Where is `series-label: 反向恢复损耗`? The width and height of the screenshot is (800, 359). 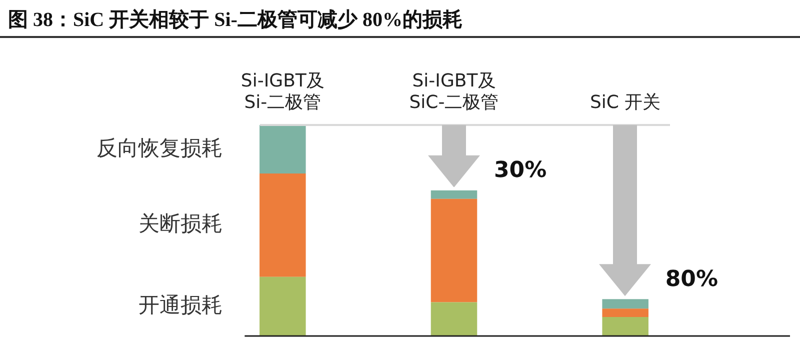
series-label: 反向恢复损耗 is located at coordinates (159, 148).